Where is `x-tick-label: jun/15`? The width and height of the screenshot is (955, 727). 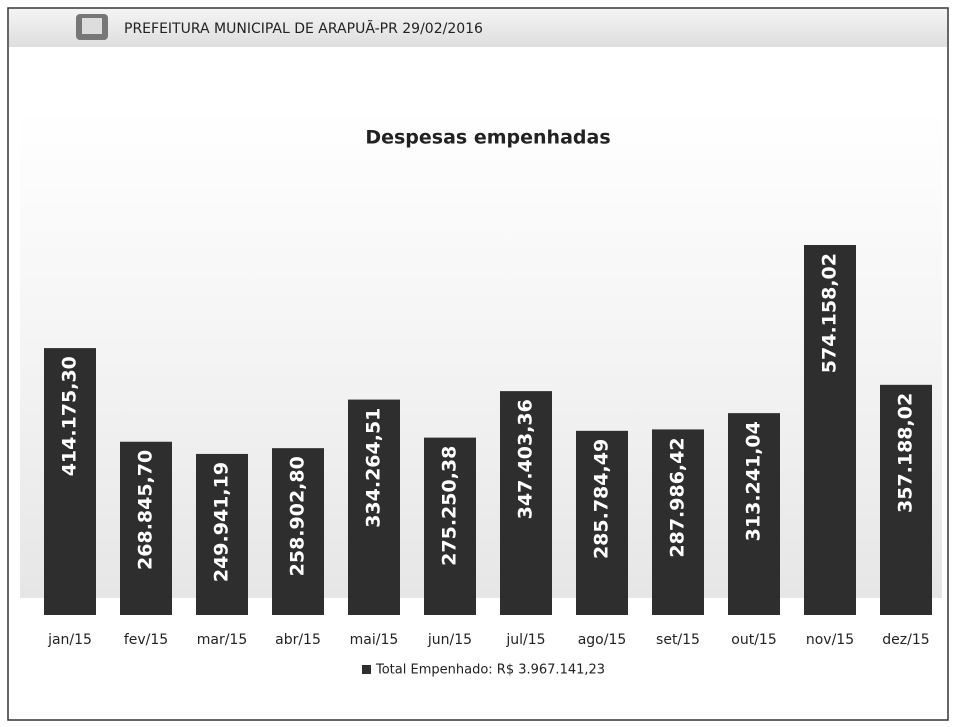 x-tick-label: jun/15 is located at coordinates (449, 640).